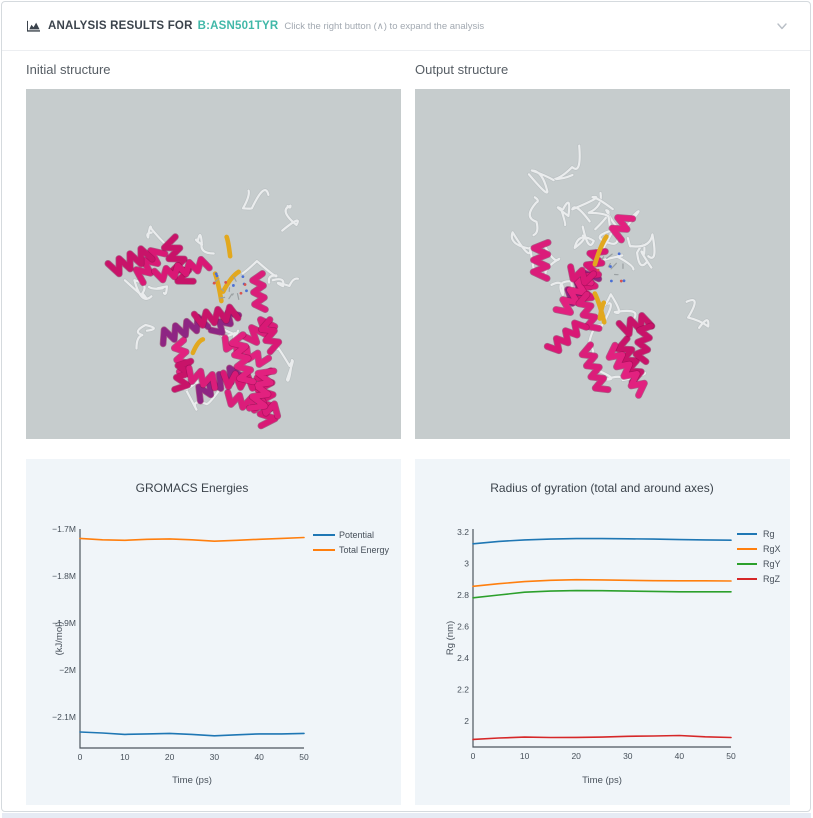  Describe the element at coordinates (466, 563) in the screenshot. I see `svg-text: 3` at that location.